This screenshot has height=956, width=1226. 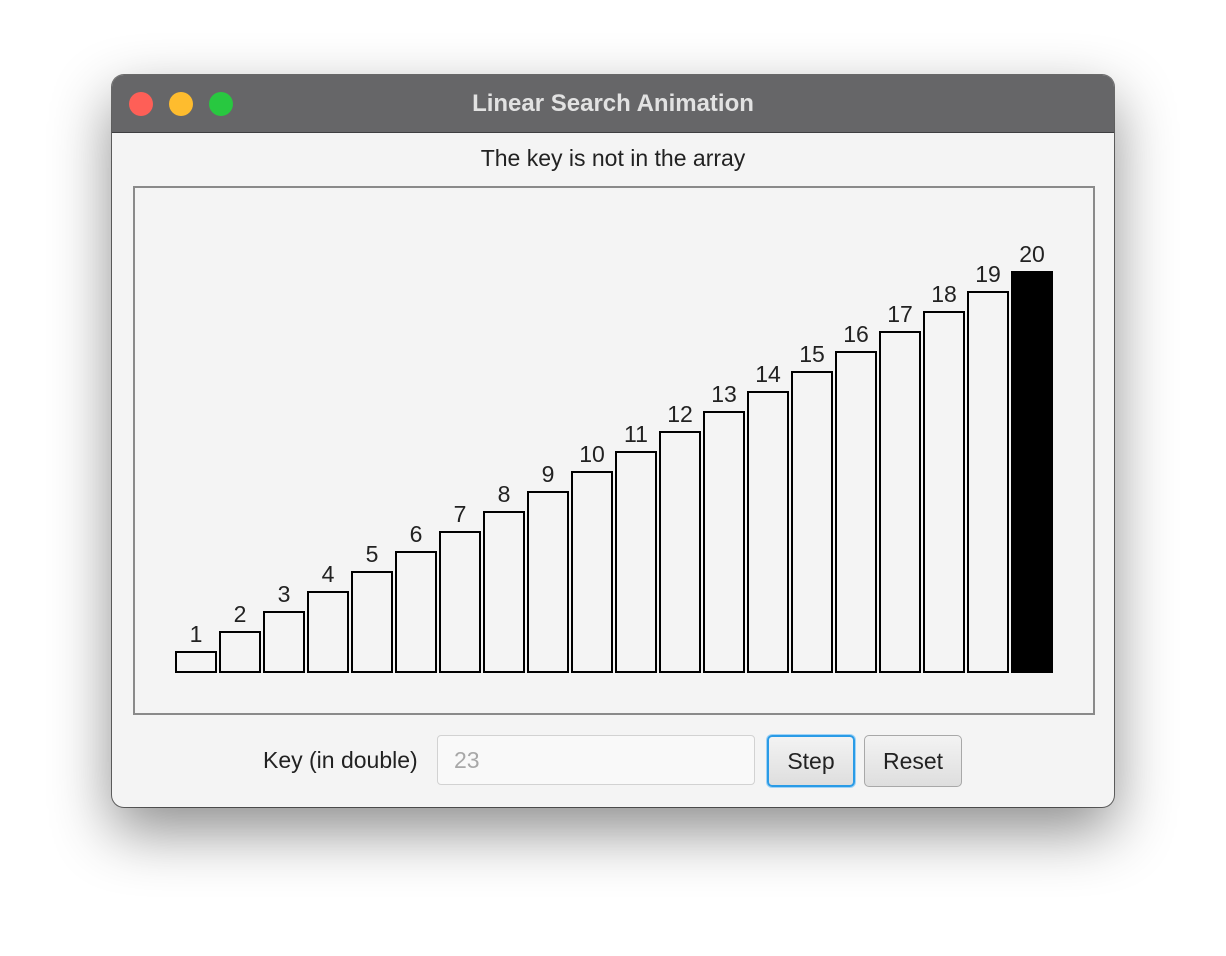 What do you see at coordinates (724, 394) in the screenshot?
I see `array-bar-label: 13` at bounding box center [724, 394].